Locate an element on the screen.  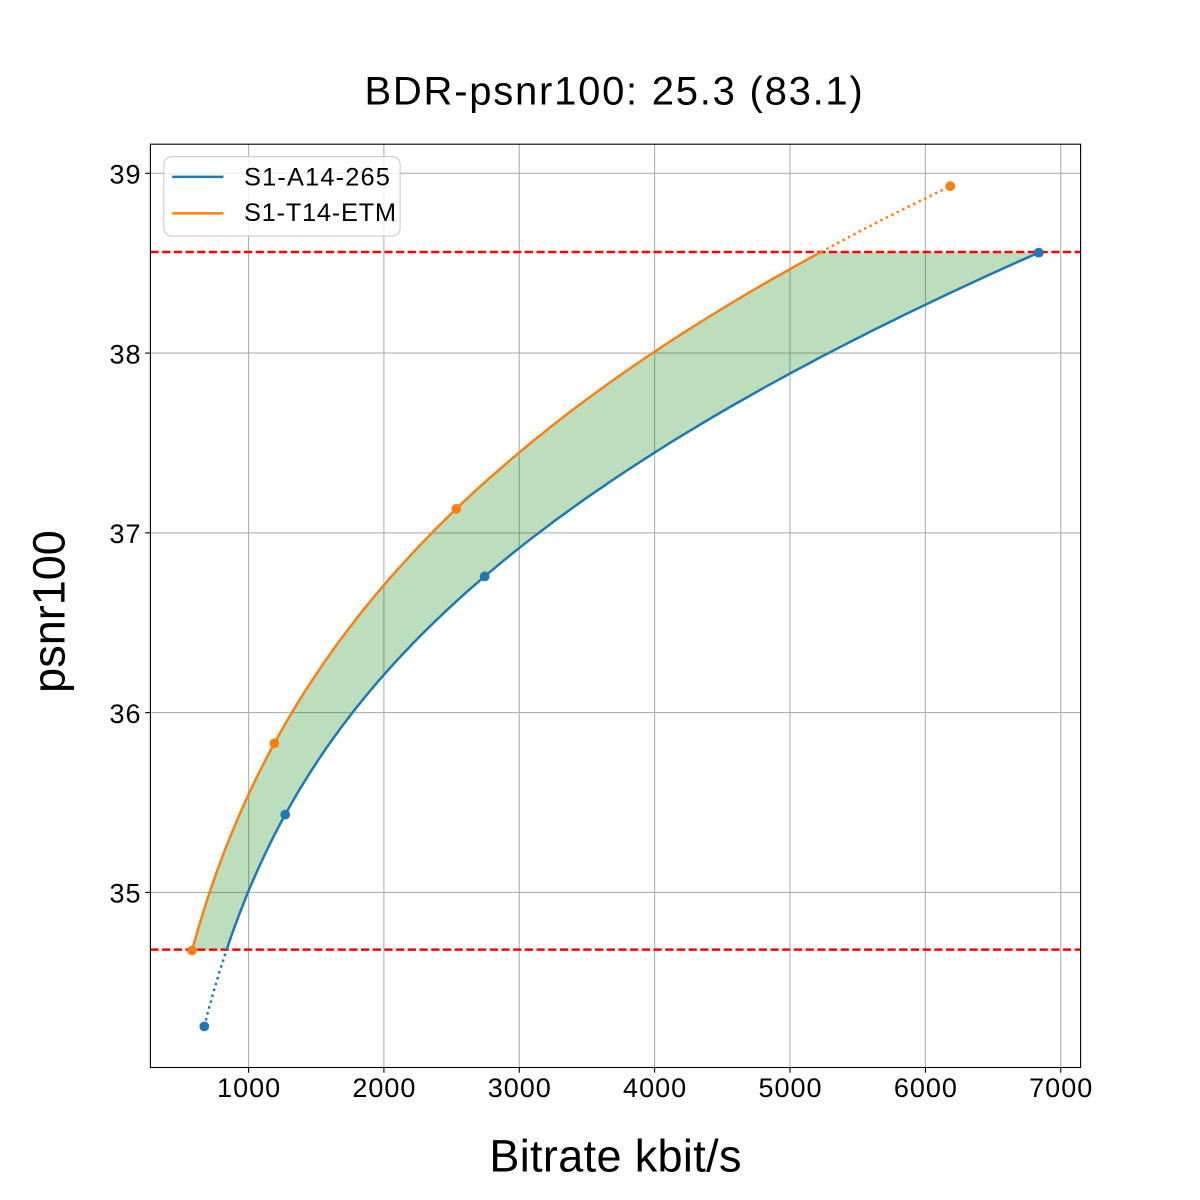
svg-text: 38 is located at coordinates (125, 354).